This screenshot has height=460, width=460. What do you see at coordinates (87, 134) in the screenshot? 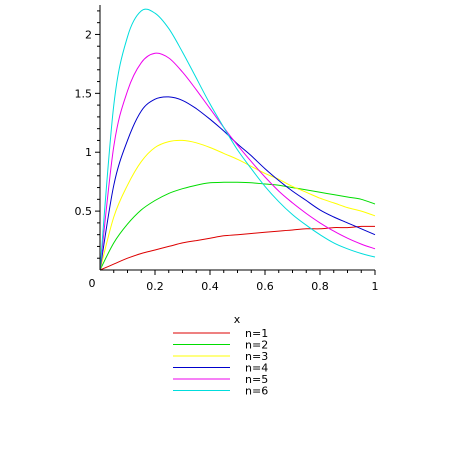
I see `y-ticks: 0.5 1 1.5 2` at bounding box center [87, 134].